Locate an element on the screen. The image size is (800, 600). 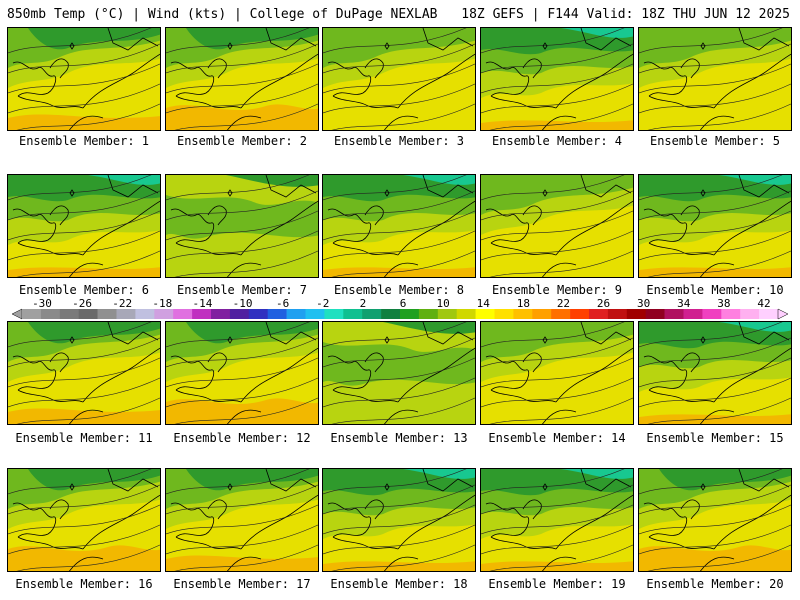
ensemble-member-label: Ensemble Member: 7 is located at coordinates (242, 290).